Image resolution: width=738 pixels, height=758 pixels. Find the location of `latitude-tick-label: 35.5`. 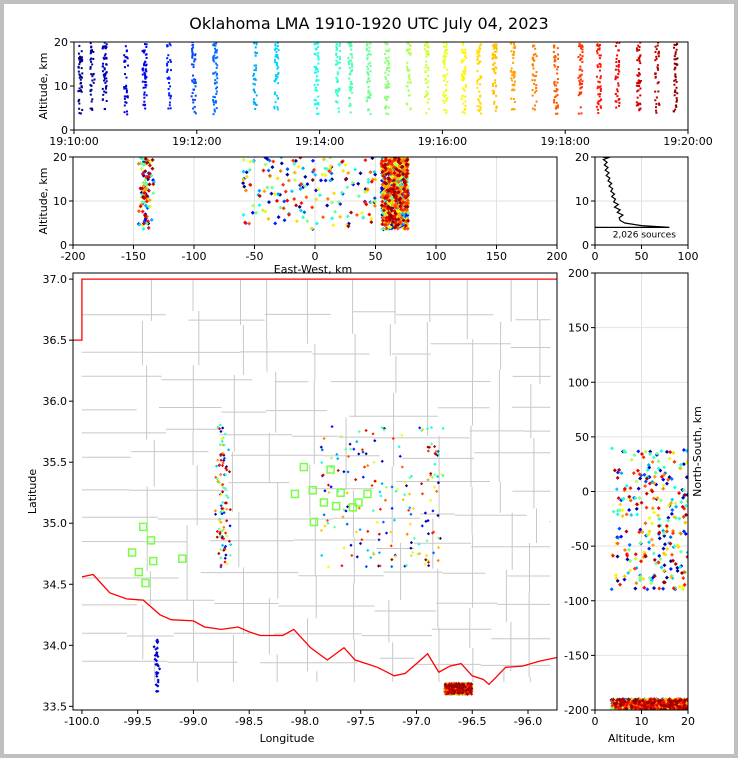

latitude-tick-label: 35.5 is located at coordinates (55, 462).